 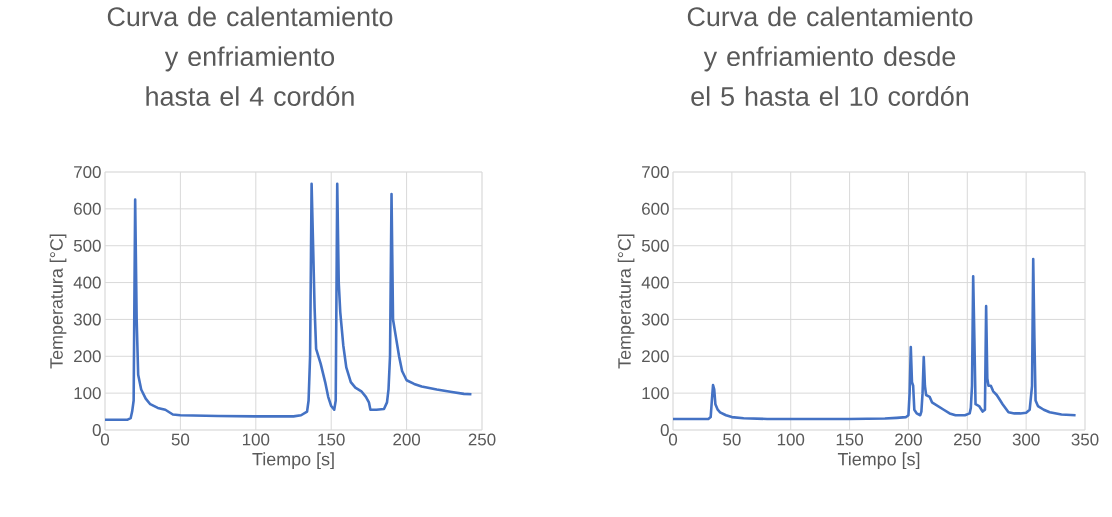 I want to click on x-tick-label: 350, so click(x=1085, y=439).